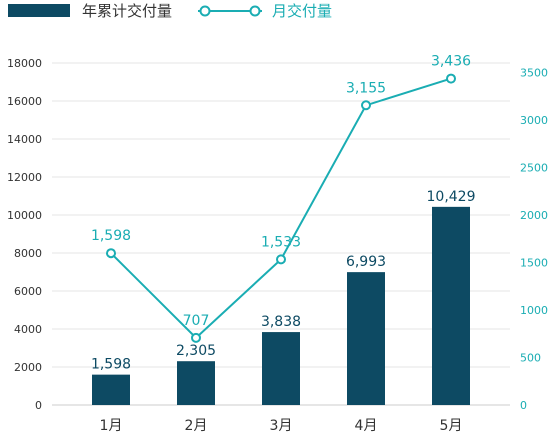 This screenshot has width=556, height=439. Describe the element at coordinates (366, 426) in the screenshot. I see `x-tick-label: 4月` at that location.